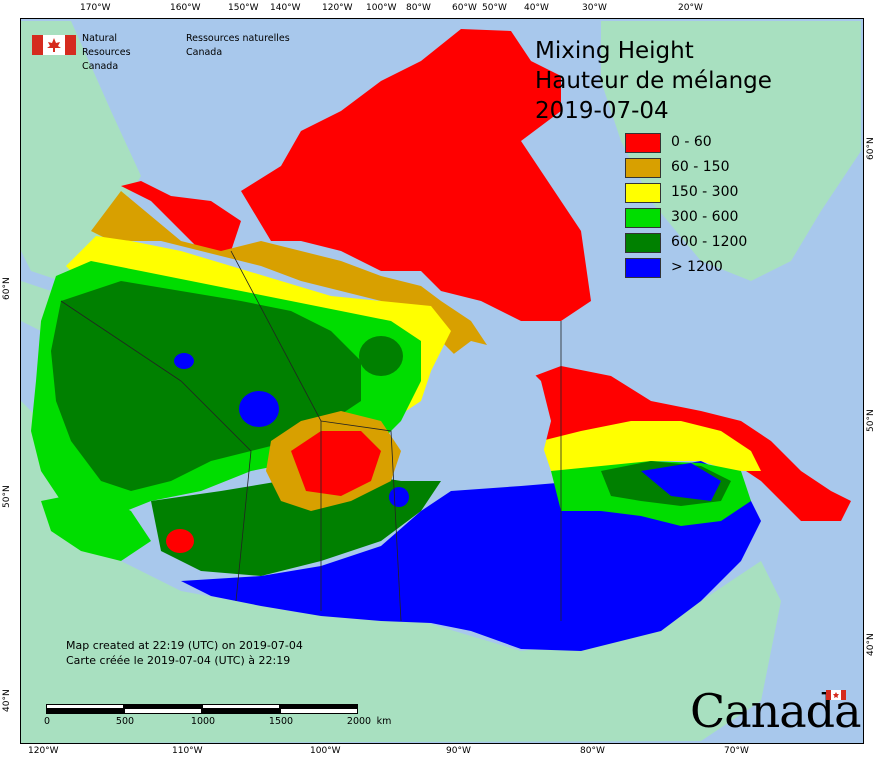 The image size is (880, 760). Describe the element at coordinates (325, 751) in the screenshot. I see `lon-tick-bottom: 100°W` at that location.